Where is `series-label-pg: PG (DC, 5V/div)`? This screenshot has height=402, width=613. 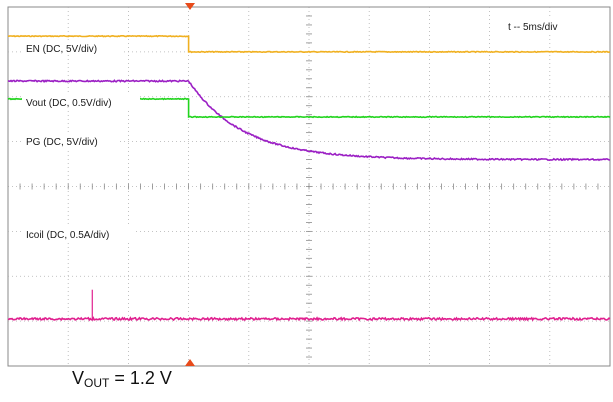
series-label-pg: PG (DC, 5V/div) is located at coordinates (62, 142).